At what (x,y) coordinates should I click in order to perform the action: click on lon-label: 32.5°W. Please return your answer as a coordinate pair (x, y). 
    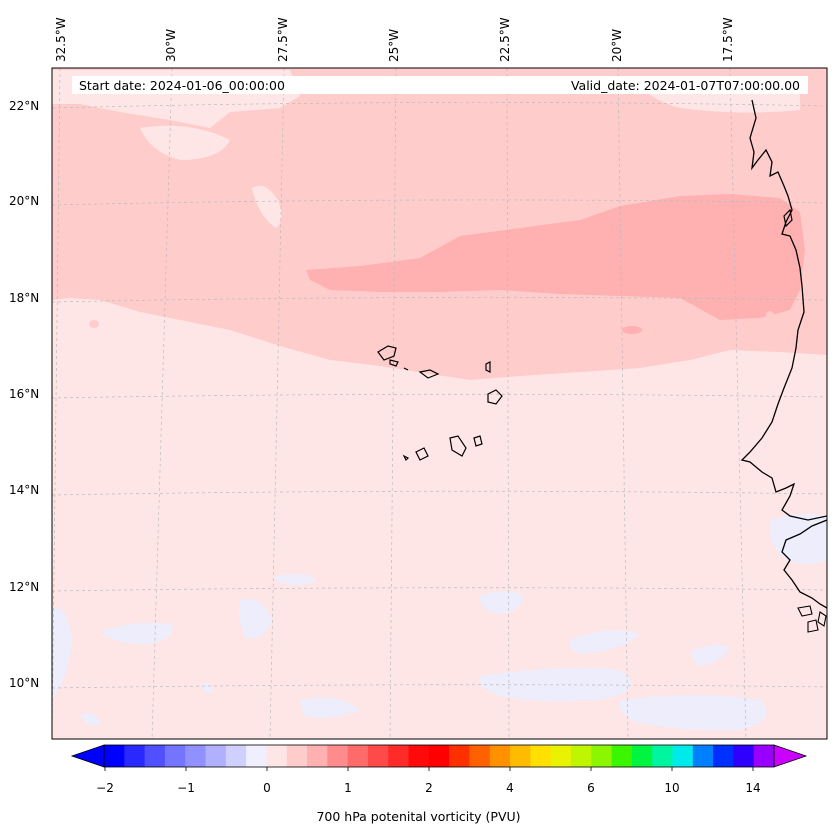
    Looking at the image, I should click on (61, 39).